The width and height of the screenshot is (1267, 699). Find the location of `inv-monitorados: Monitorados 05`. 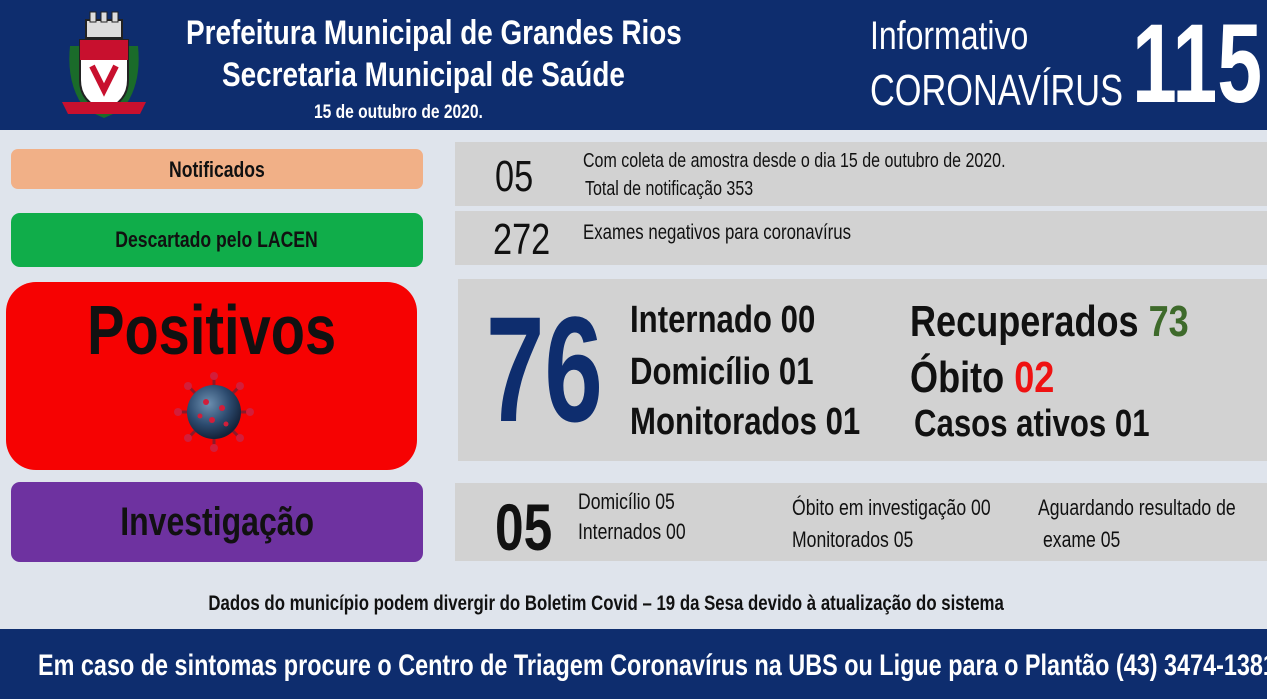

inv-monitorados: Monitorados 05 is located at coordinates (853, 539).